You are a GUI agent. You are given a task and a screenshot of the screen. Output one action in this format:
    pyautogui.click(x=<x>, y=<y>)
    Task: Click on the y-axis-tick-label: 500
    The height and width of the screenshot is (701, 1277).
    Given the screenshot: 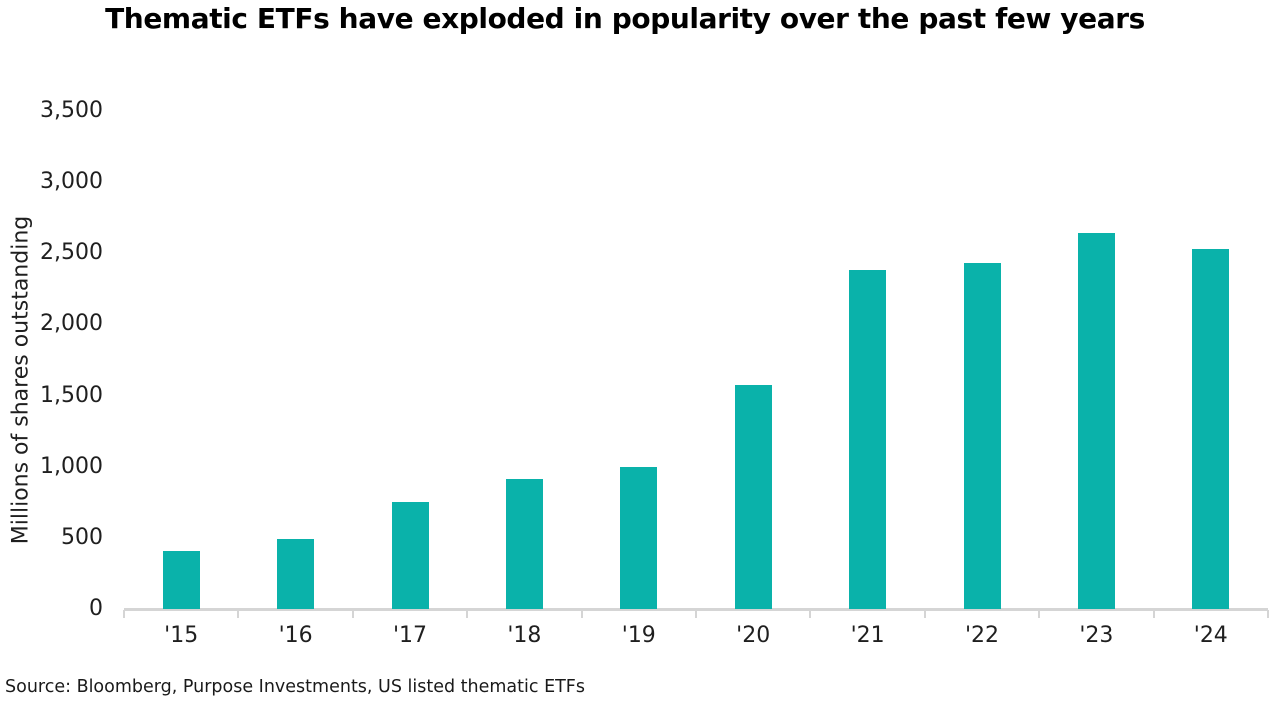 What is the action you would take?
    pyautogui.click(x=82, y=537)
    